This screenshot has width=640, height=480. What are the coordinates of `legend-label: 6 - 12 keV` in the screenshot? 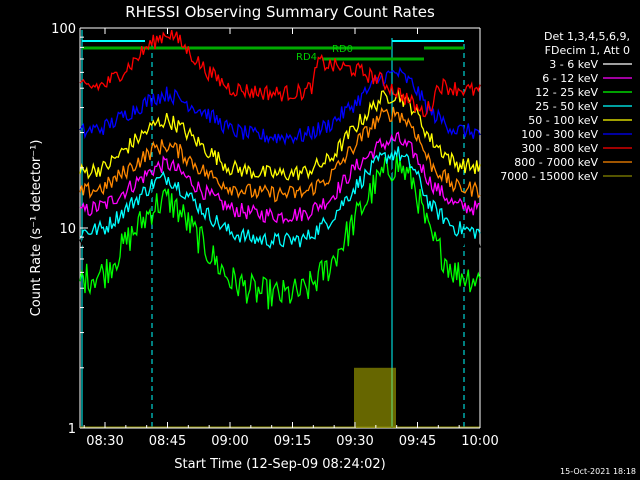 It's located at (570, 78).